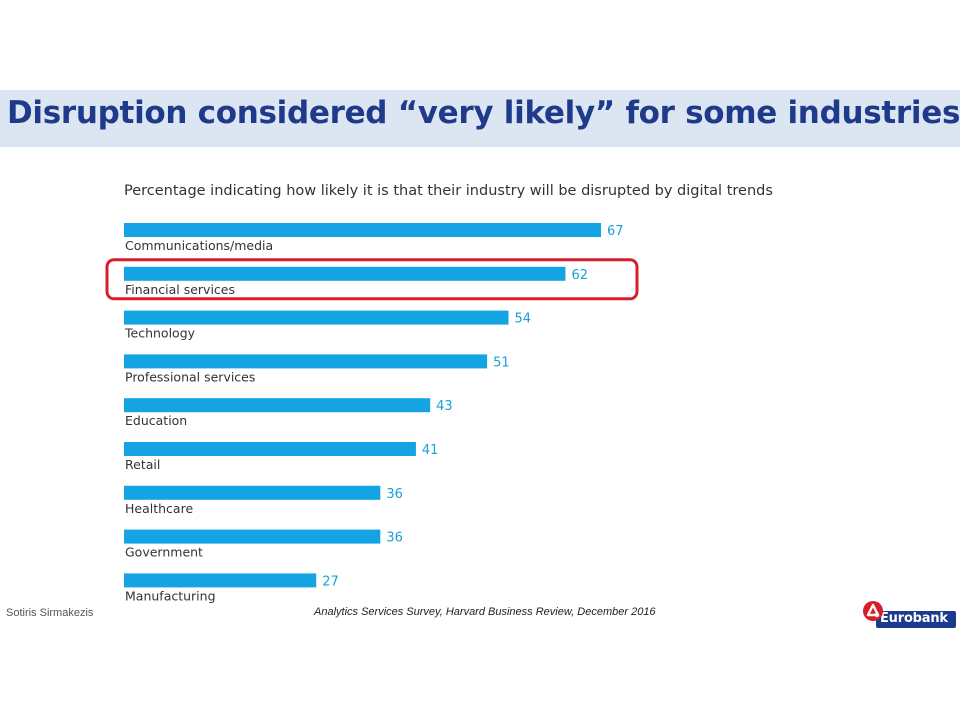 This screenshot has width=960, height=720. I want to click on category-label-retail: Retail, so click(142, 464).